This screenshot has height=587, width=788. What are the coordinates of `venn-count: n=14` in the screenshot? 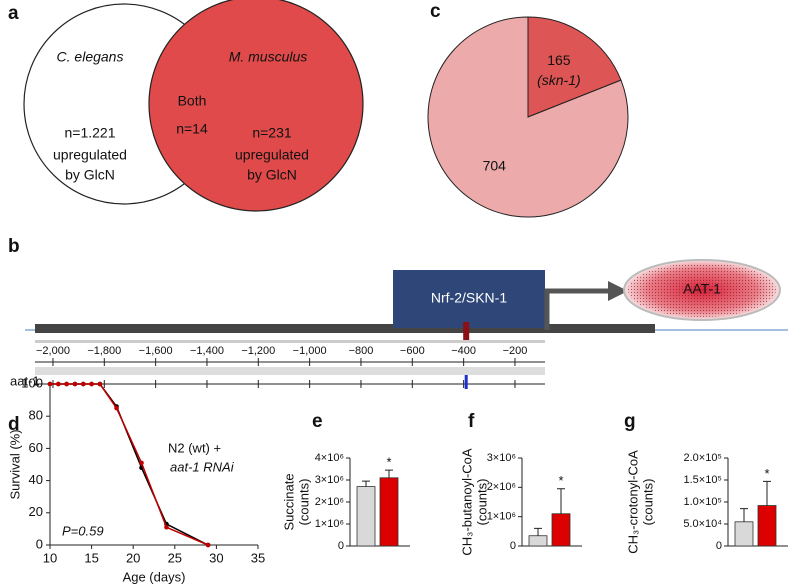 It's located at (192, 129).